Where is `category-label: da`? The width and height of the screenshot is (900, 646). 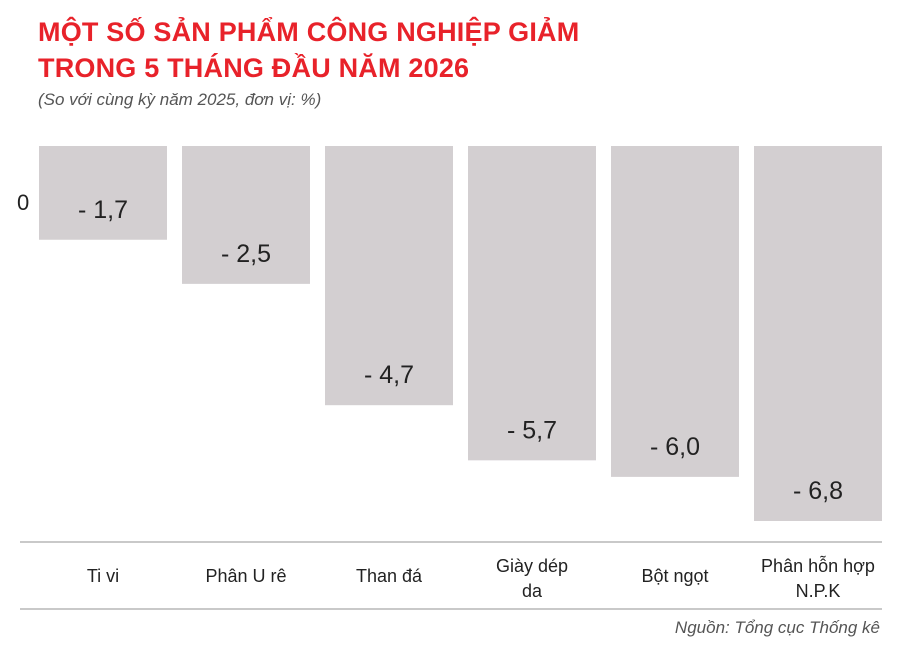 category-label: da is located at coordinates (532, 591).